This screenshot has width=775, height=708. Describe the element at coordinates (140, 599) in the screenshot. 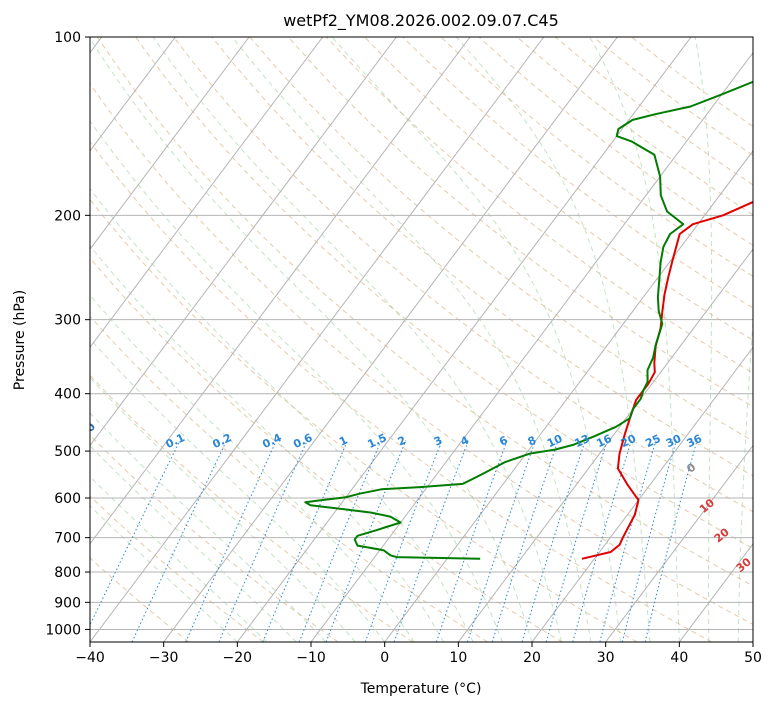

I see `dry-adiabat-line` at that location.